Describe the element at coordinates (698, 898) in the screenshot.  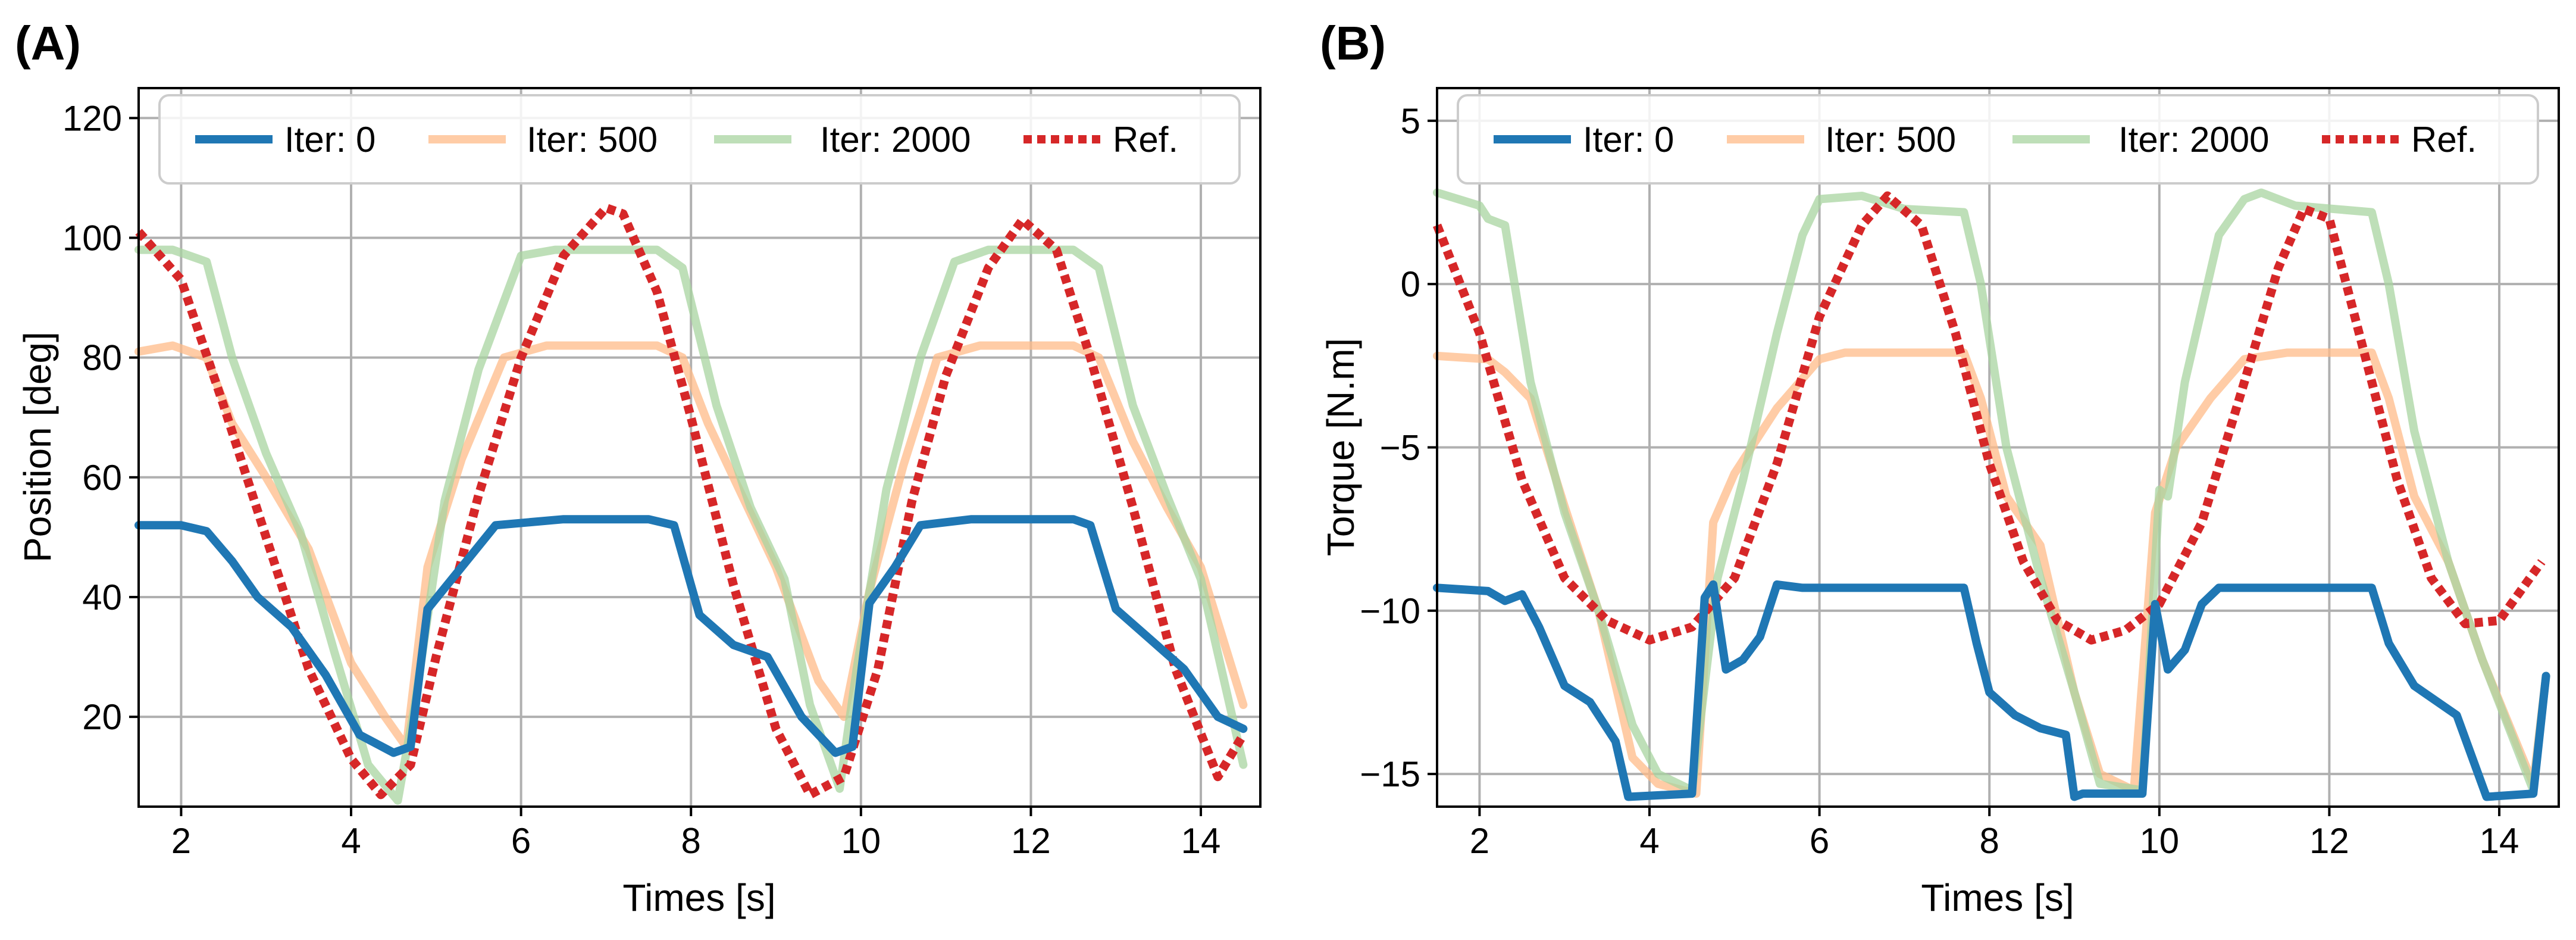
I see `panel-a-x-axis-label: Times [s]` at that location.